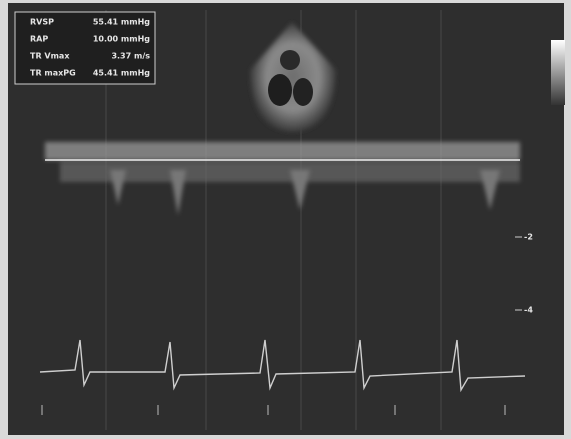  Describe the element at coordinates (50, 56) in the screenshot. I see `measurement-label: TR Vmax` at that location.